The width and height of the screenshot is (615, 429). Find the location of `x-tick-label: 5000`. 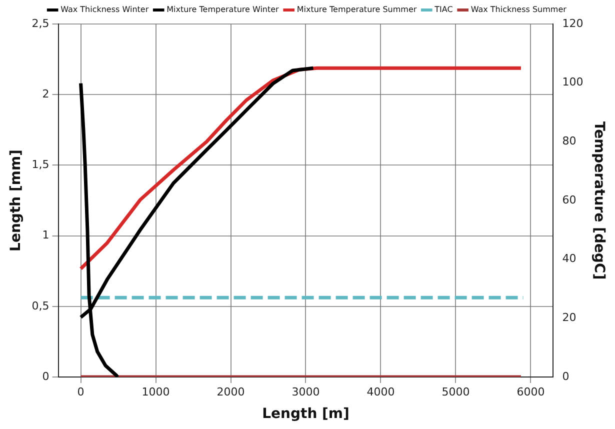

x-tick-label: 5000 is located at coordinates (456, 391).